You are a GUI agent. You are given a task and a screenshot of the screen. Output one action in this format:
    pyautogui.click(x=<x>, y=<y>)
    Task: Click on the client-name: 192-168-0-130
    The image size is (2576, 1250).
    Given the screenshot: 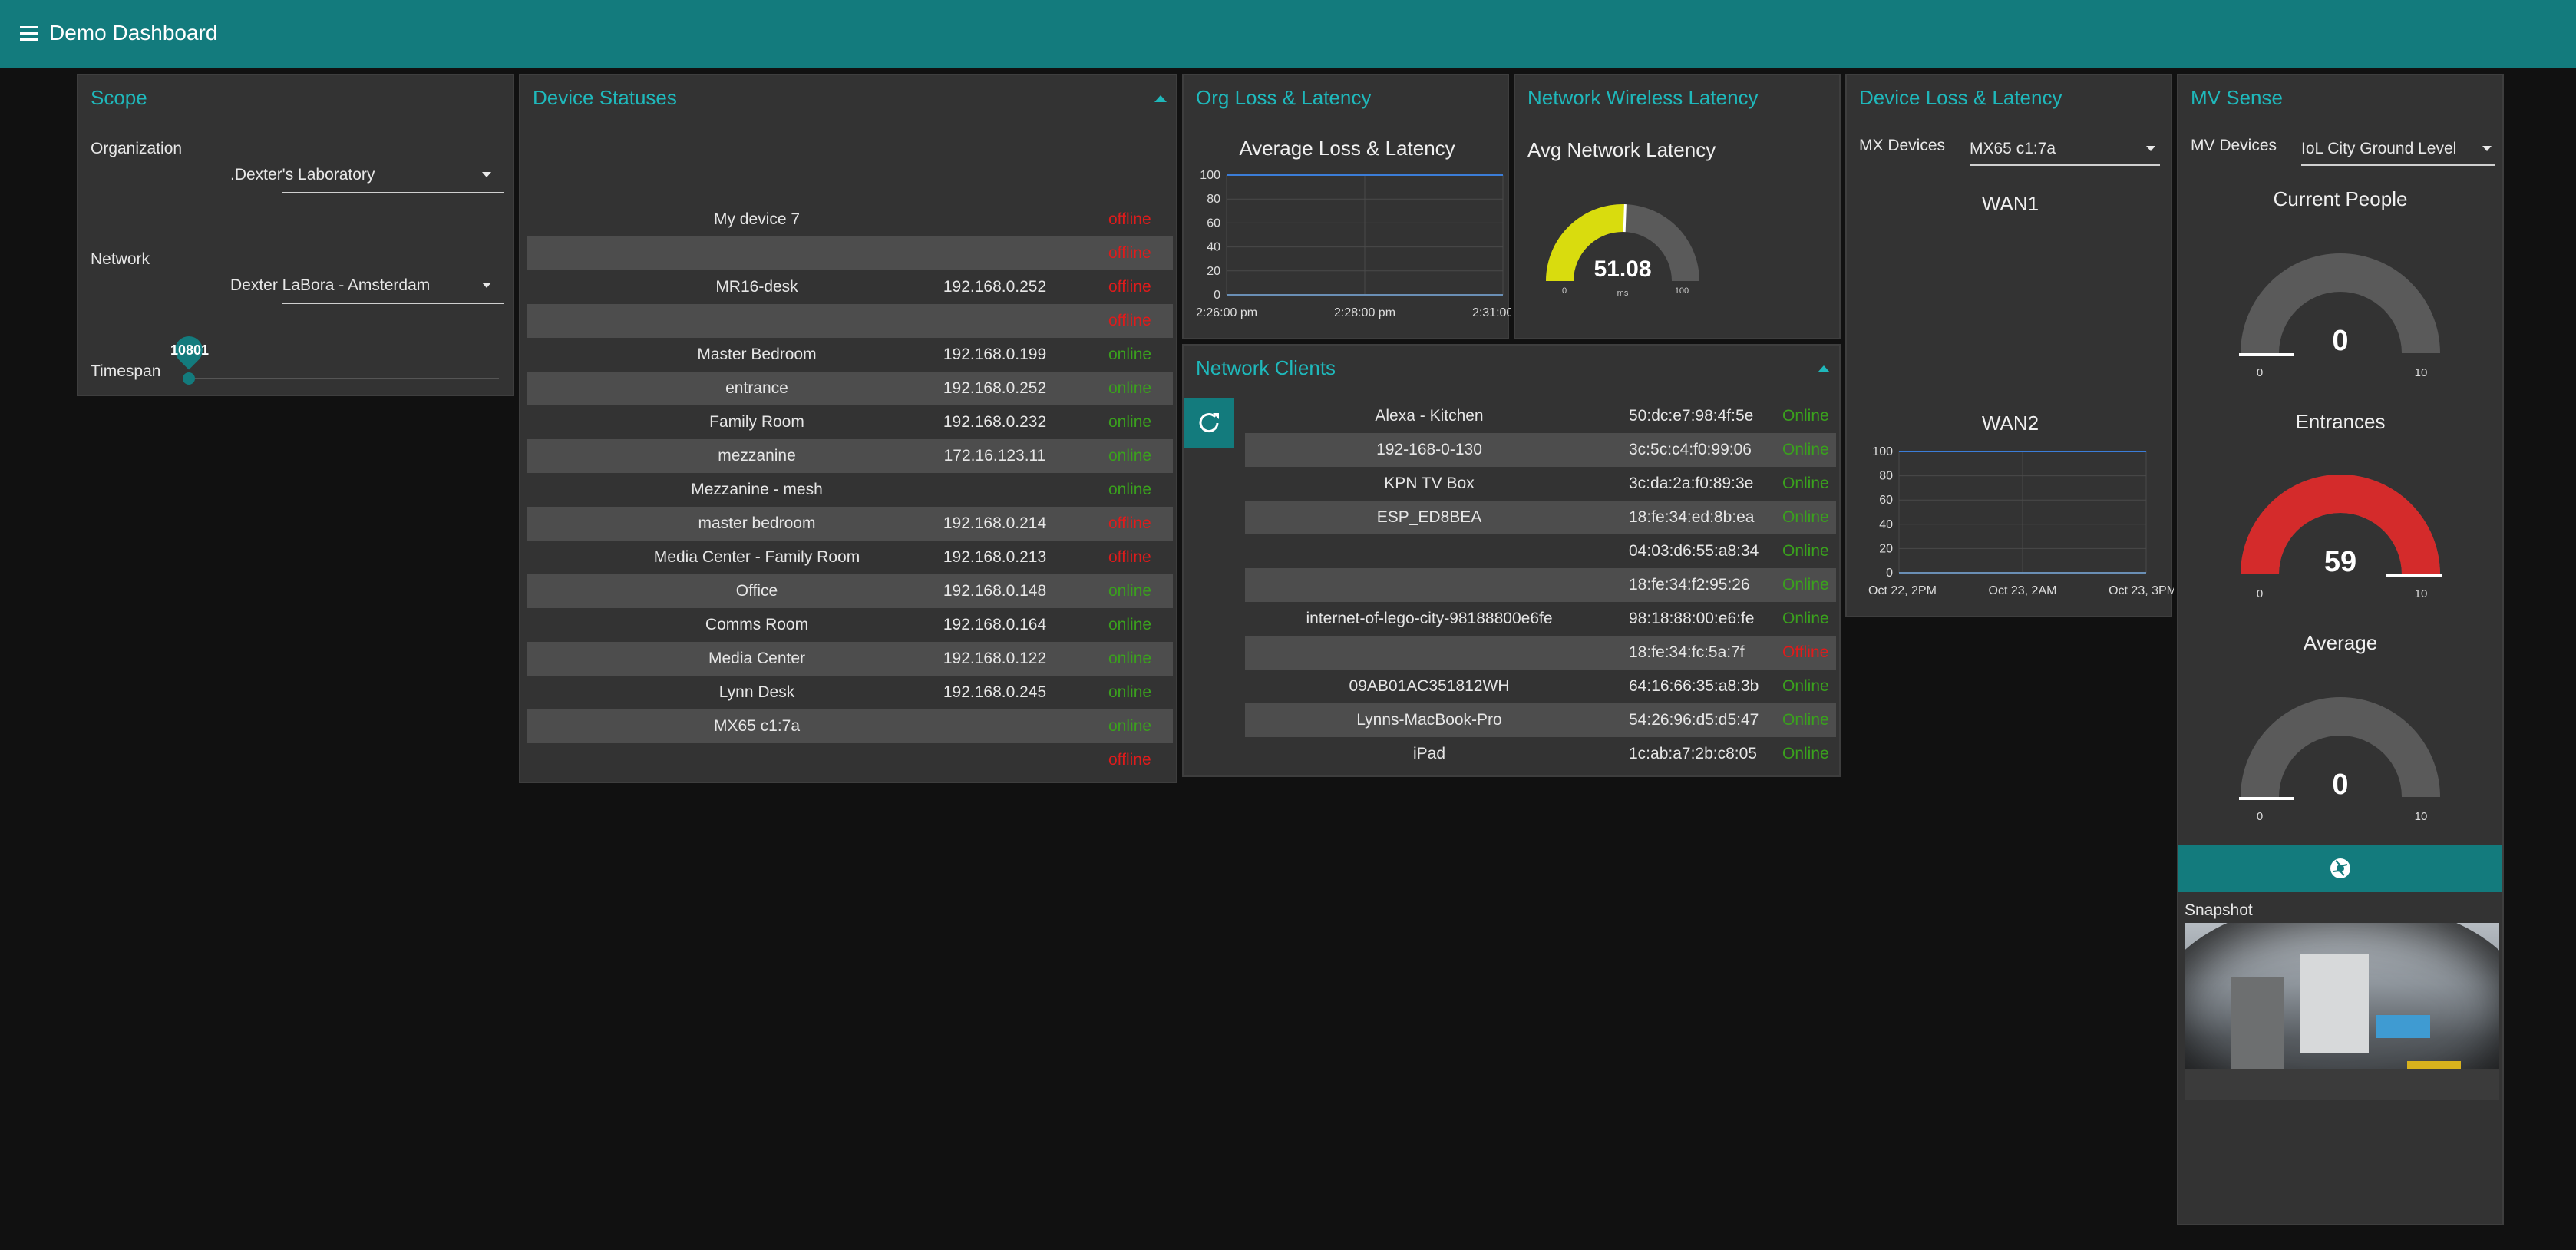 What is the action you would take?
    pyautogui.click(x=1429, y=450)
    